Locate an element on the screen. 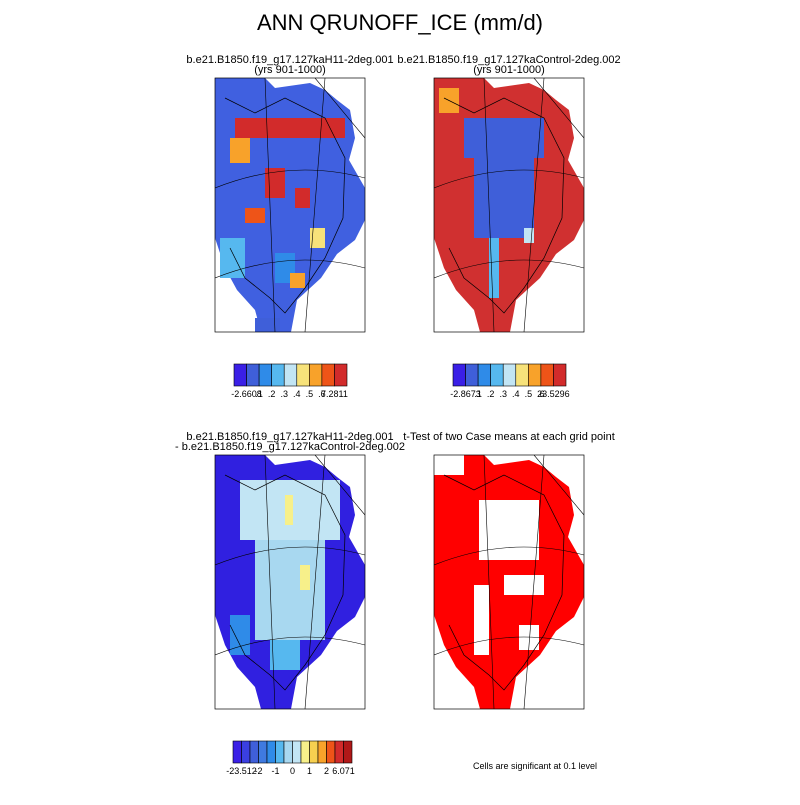 This screenshot has height=805, width=800. panel-note: Cells are significant at 0.1 level is located at coordinates (535, 766).